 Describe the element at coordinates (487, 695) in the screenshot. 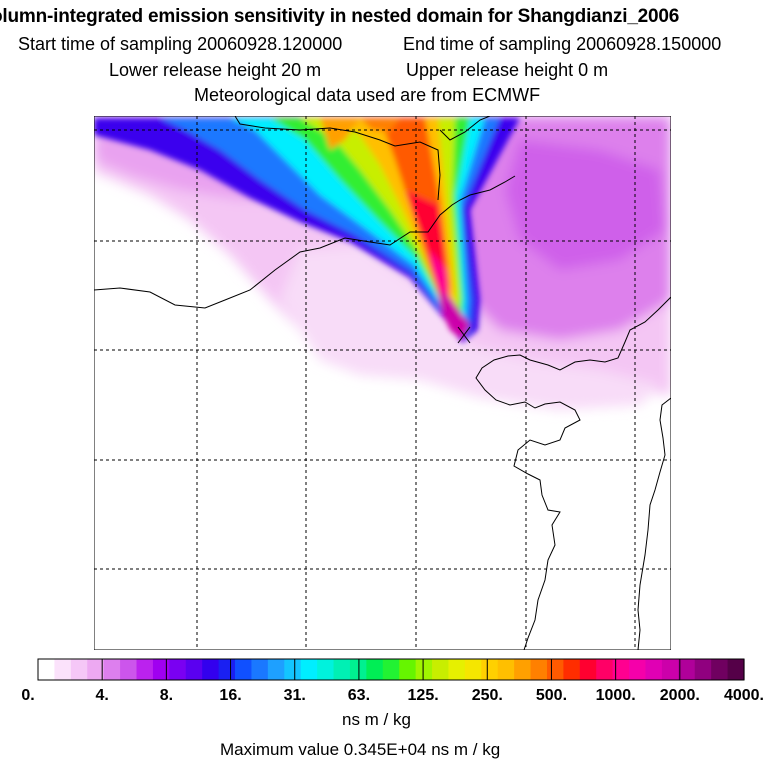

I see `colorbar-tick-label: 250.` at that location.